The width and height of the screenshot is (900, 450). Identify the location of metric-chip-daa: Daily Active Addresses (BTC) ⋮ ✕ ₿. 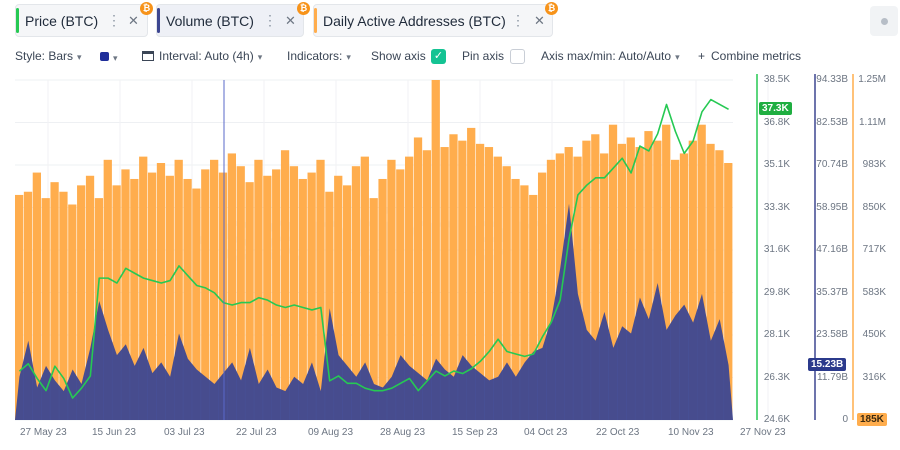
(435, 19).